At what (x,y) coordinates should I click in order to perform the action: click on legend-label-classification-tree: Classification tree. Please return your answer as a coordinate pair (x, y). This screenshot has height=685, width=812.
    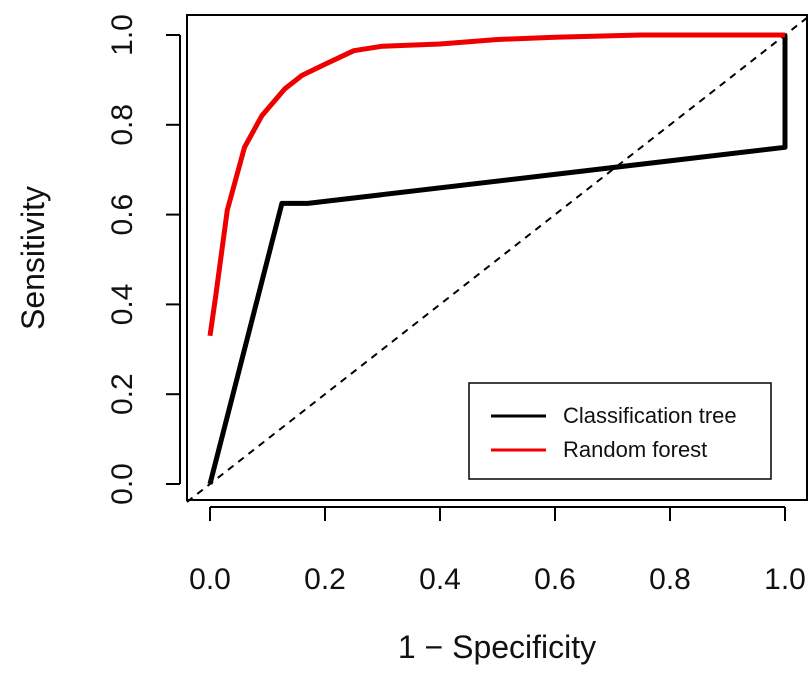
    Looking at the image, I should click on (650, 415).